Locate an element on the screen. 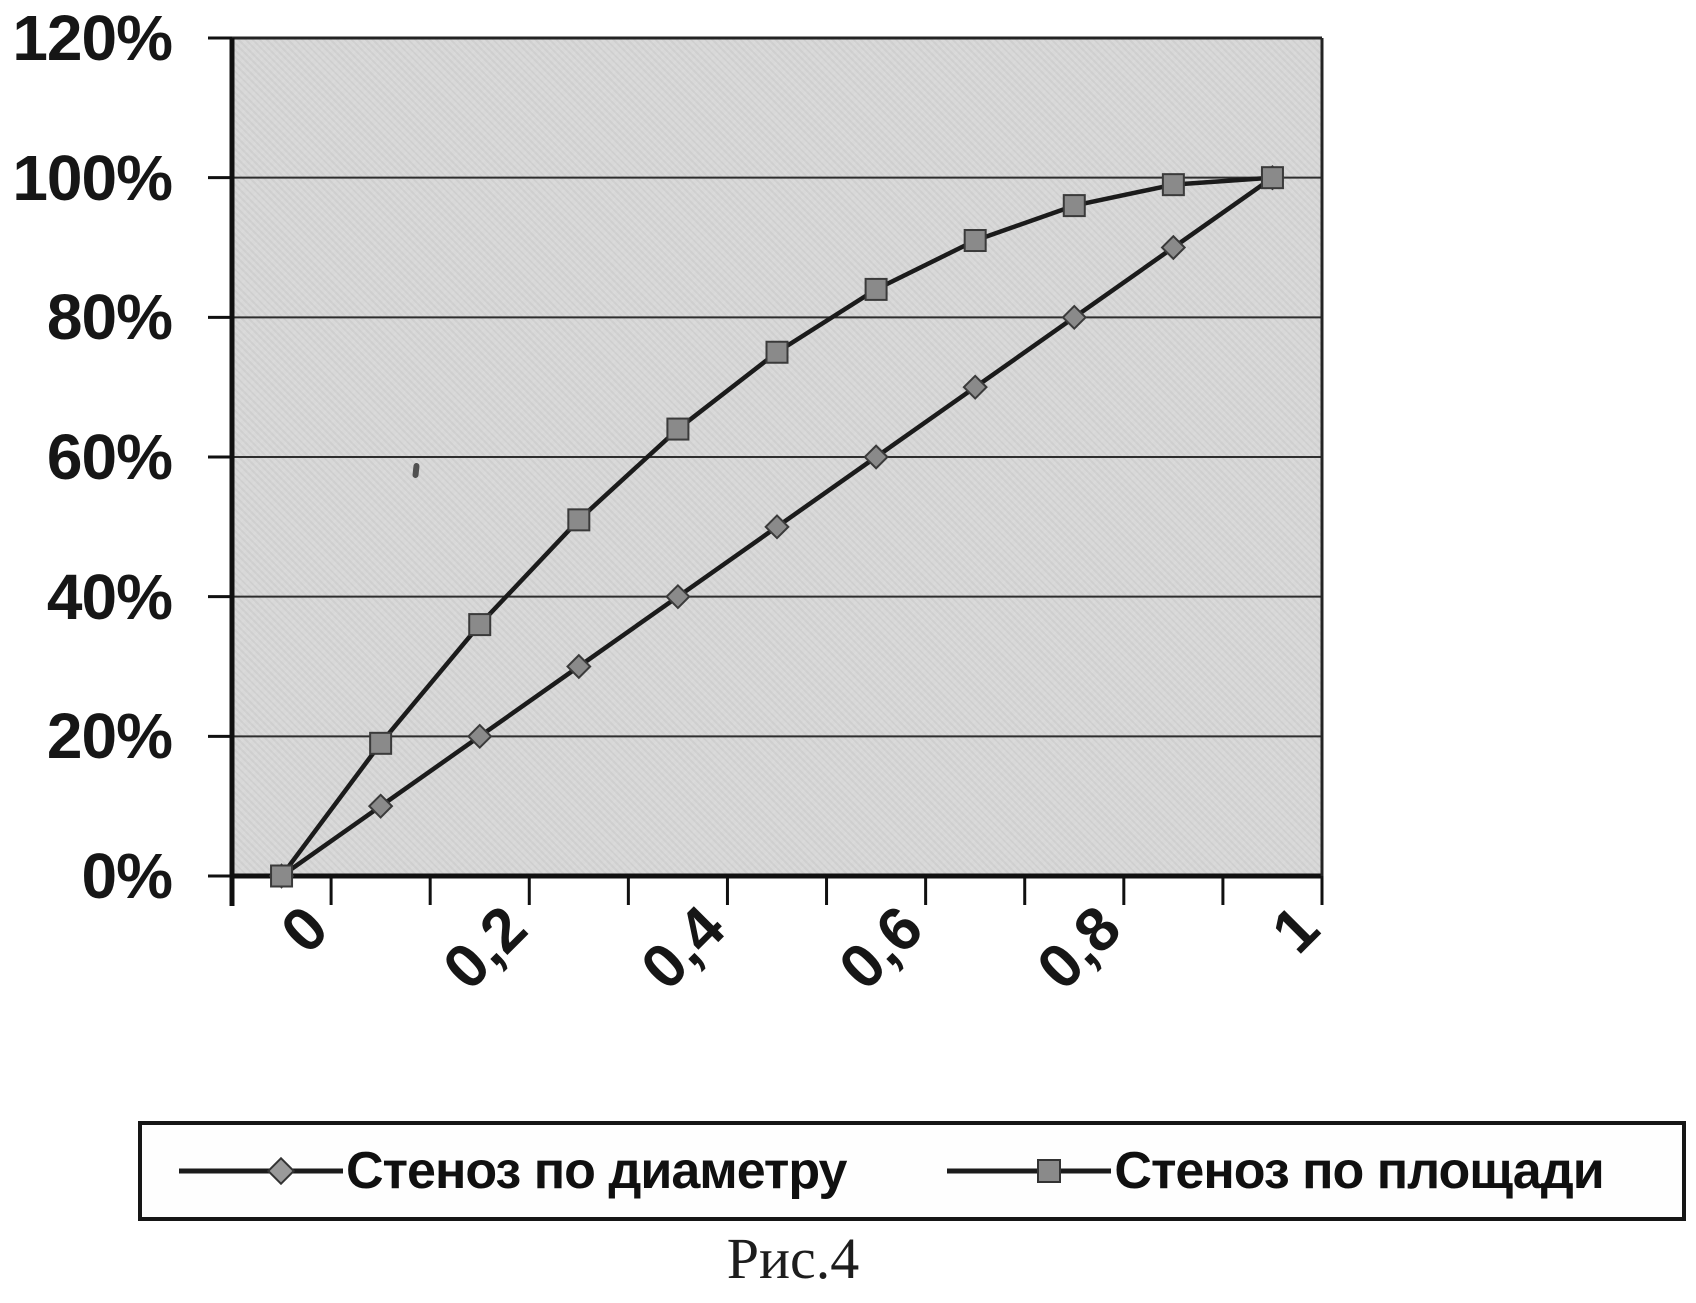 The height and width of the screenshot is (1303, 1696). diamond-series-marker-icon is located at coordinates (261, 1171).